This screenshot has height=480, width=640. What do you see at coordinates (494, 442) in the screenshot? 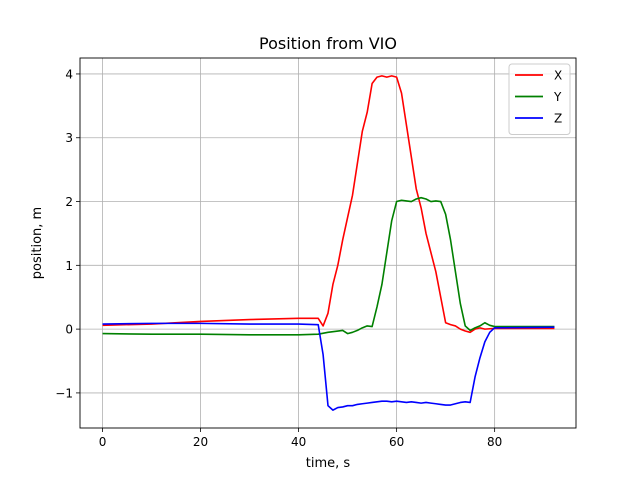
I see `x-tick-label: 80` at bounding box center [494, 442].